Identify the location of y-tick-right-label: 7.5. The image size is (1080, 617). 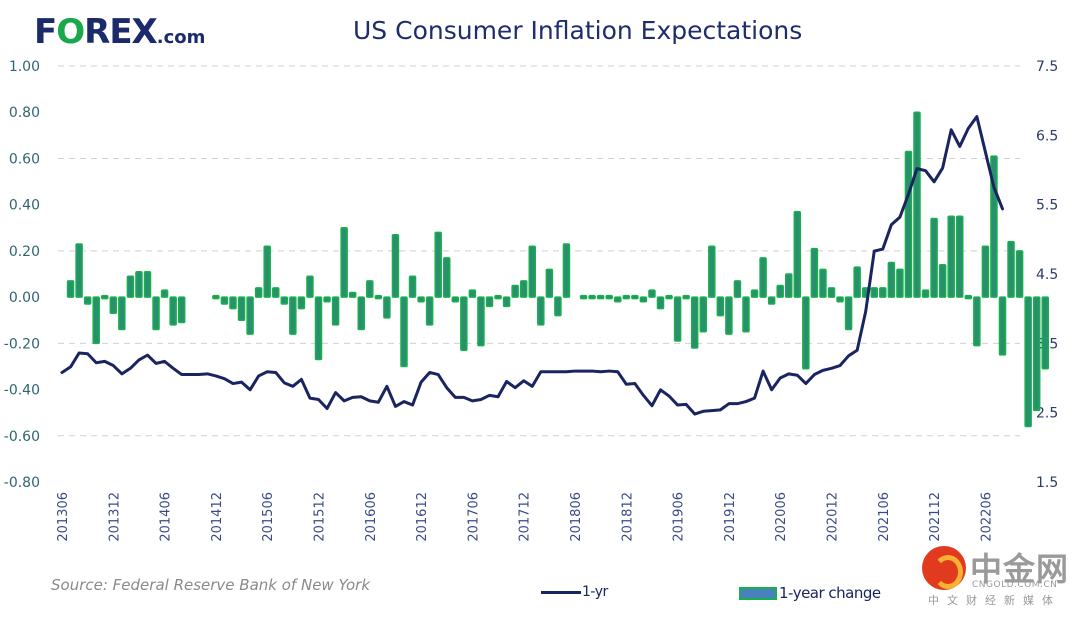
(1047, 67).